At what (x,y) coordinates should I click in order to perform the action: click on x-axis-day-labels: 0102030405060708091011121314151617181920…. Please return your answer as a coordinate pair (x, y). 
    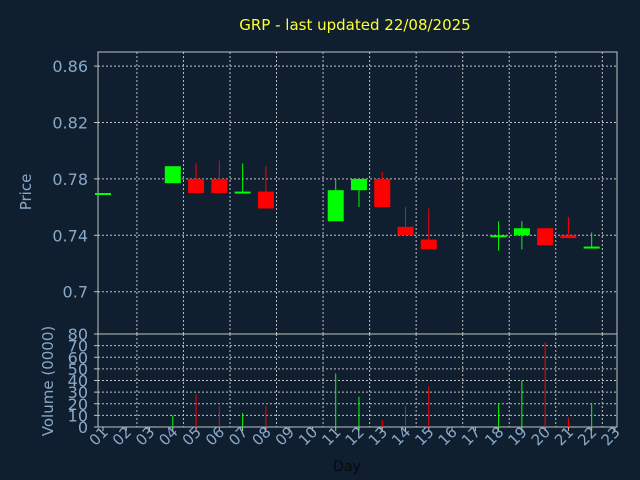
    Looking at the image, I should click on (355, 436).